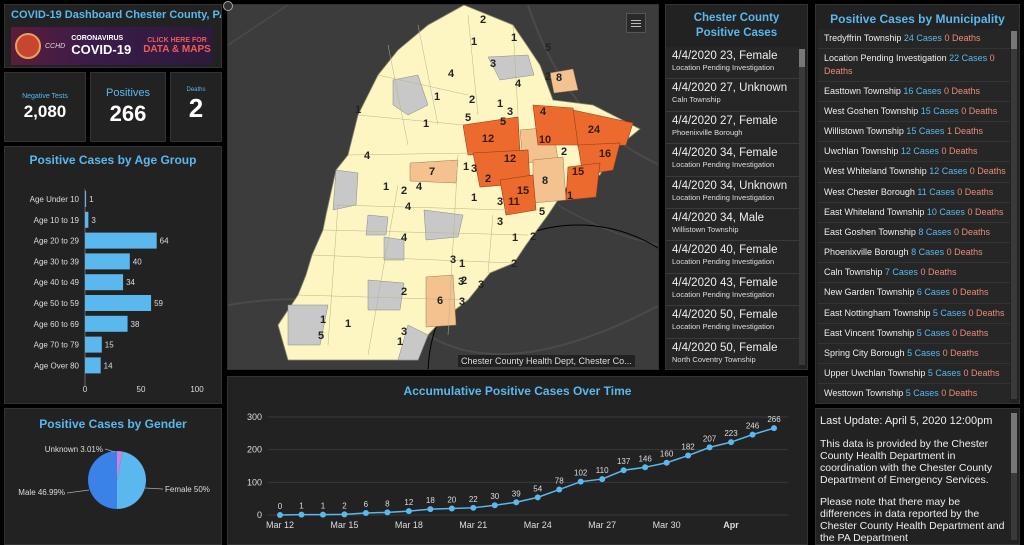 Image resolution: width=1024 pixels, height=545 pixels. What do you see at coordinates (128, 93) in the screenshot?
I see `positives-label: Positives` at bounding box center [128, 93].